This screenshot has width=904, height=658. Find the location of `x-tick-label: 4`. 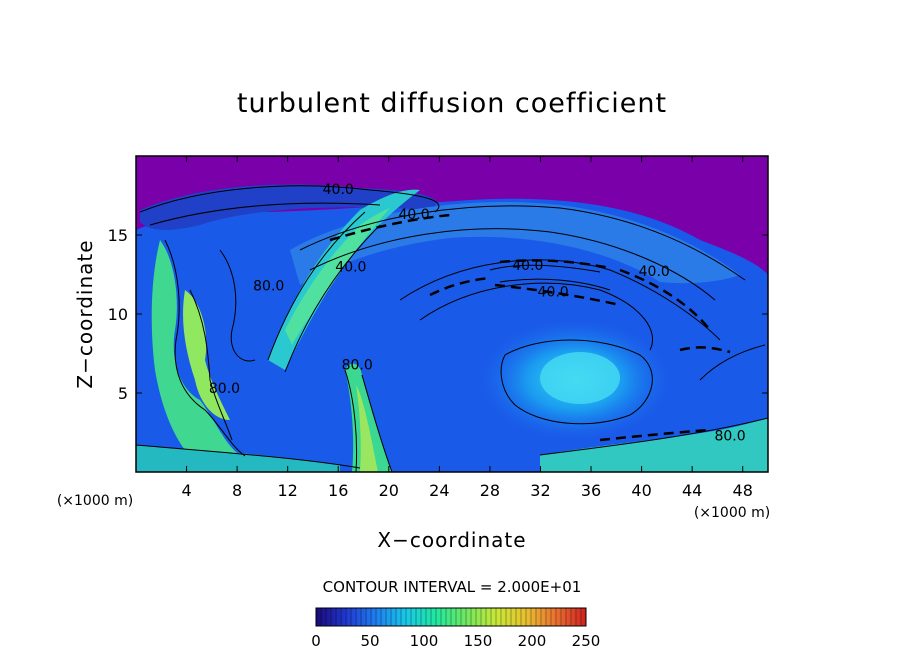

x-tick-label: 4 is located at coordinates (186, 490).